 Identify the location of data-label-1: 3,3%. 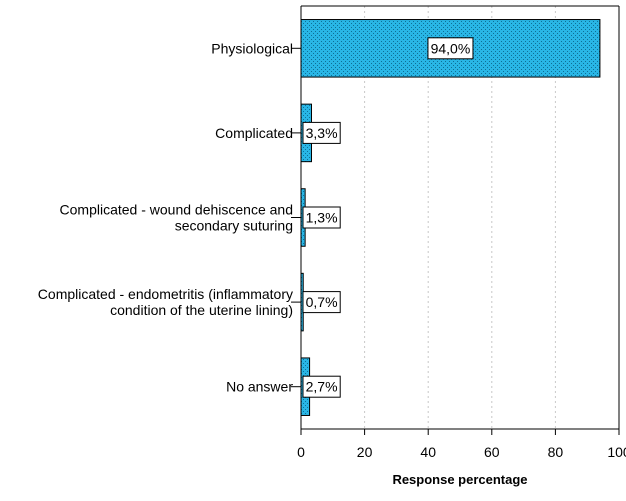
(322, 133).